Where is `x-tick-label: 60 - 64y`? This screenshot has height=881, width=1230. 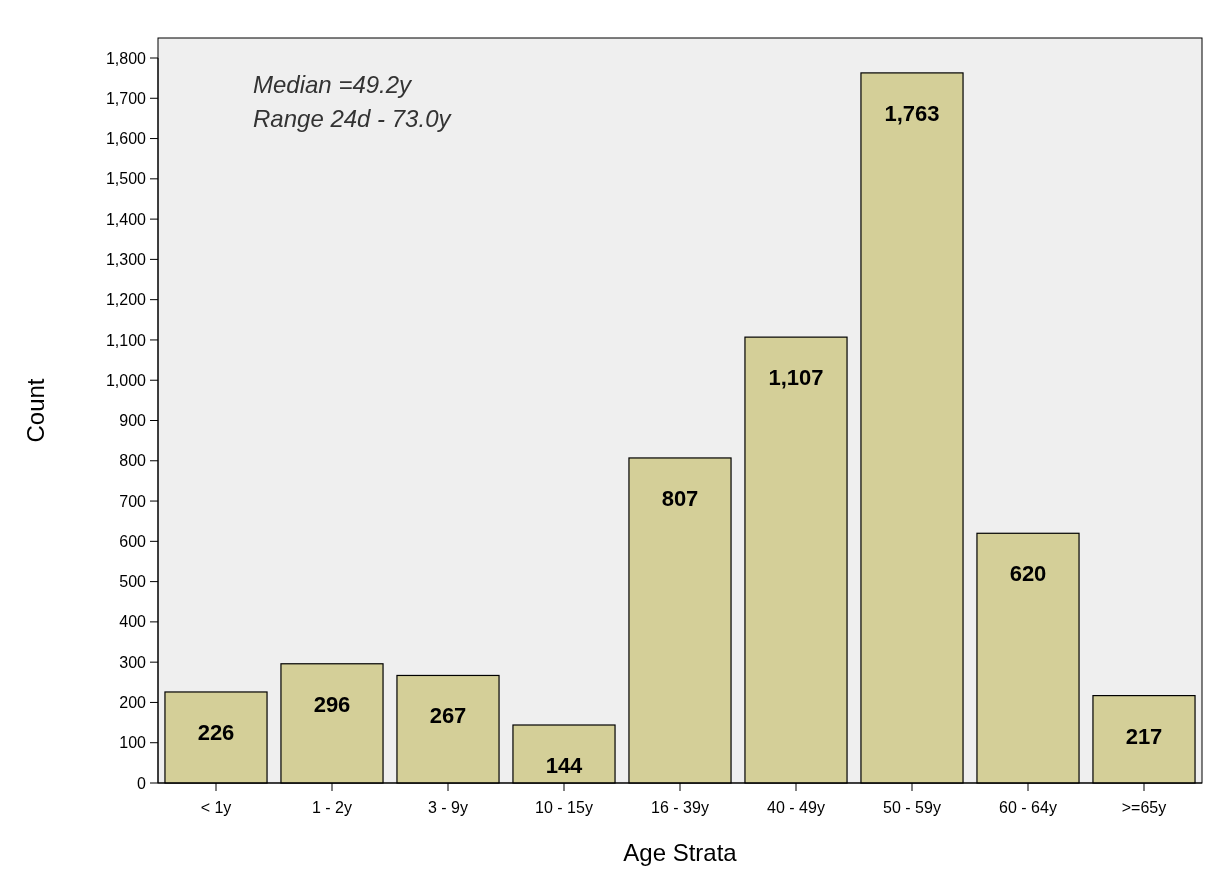
x-tick-label: 60 - 64y is located at coordinates (1028, 807).